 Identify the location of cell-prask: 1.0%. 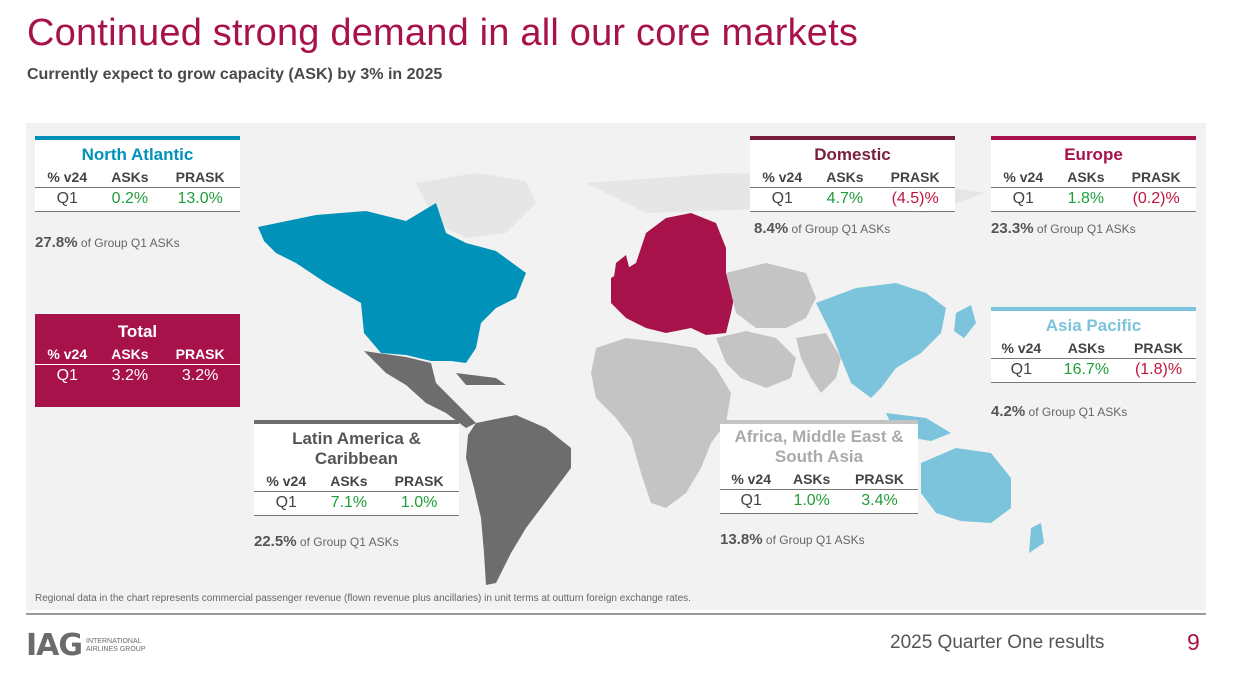
(419, 503).